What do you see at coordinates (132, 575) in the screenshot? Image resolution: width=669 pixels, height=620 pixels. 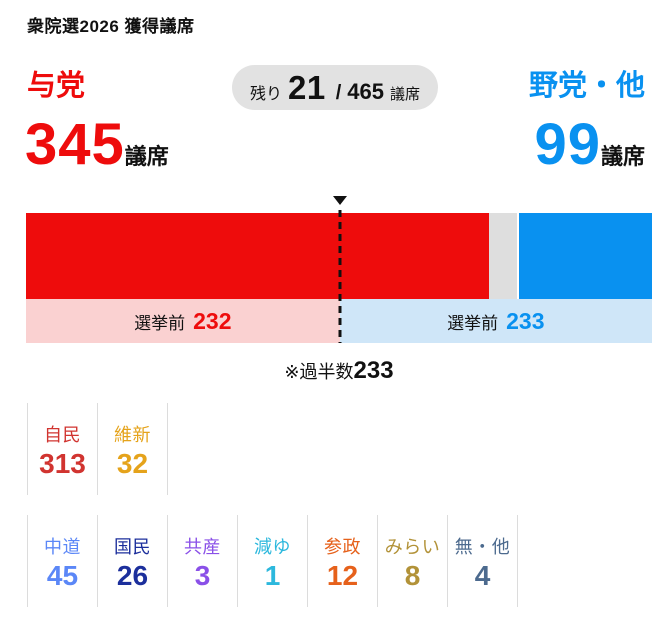 I see `party-seats: 26` at bounding box center [132, 575].